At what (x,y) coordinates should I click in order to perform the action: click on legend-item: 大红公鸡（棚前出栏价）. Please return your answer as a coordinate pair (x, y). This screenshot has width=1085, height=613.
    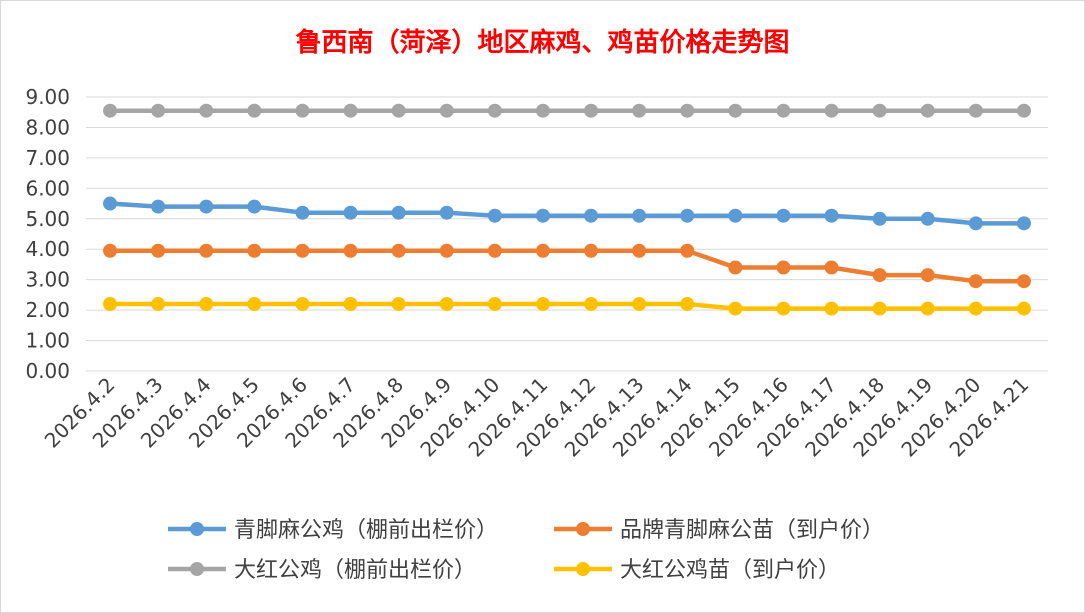
    Looking at the image, I should click on (322, 570).